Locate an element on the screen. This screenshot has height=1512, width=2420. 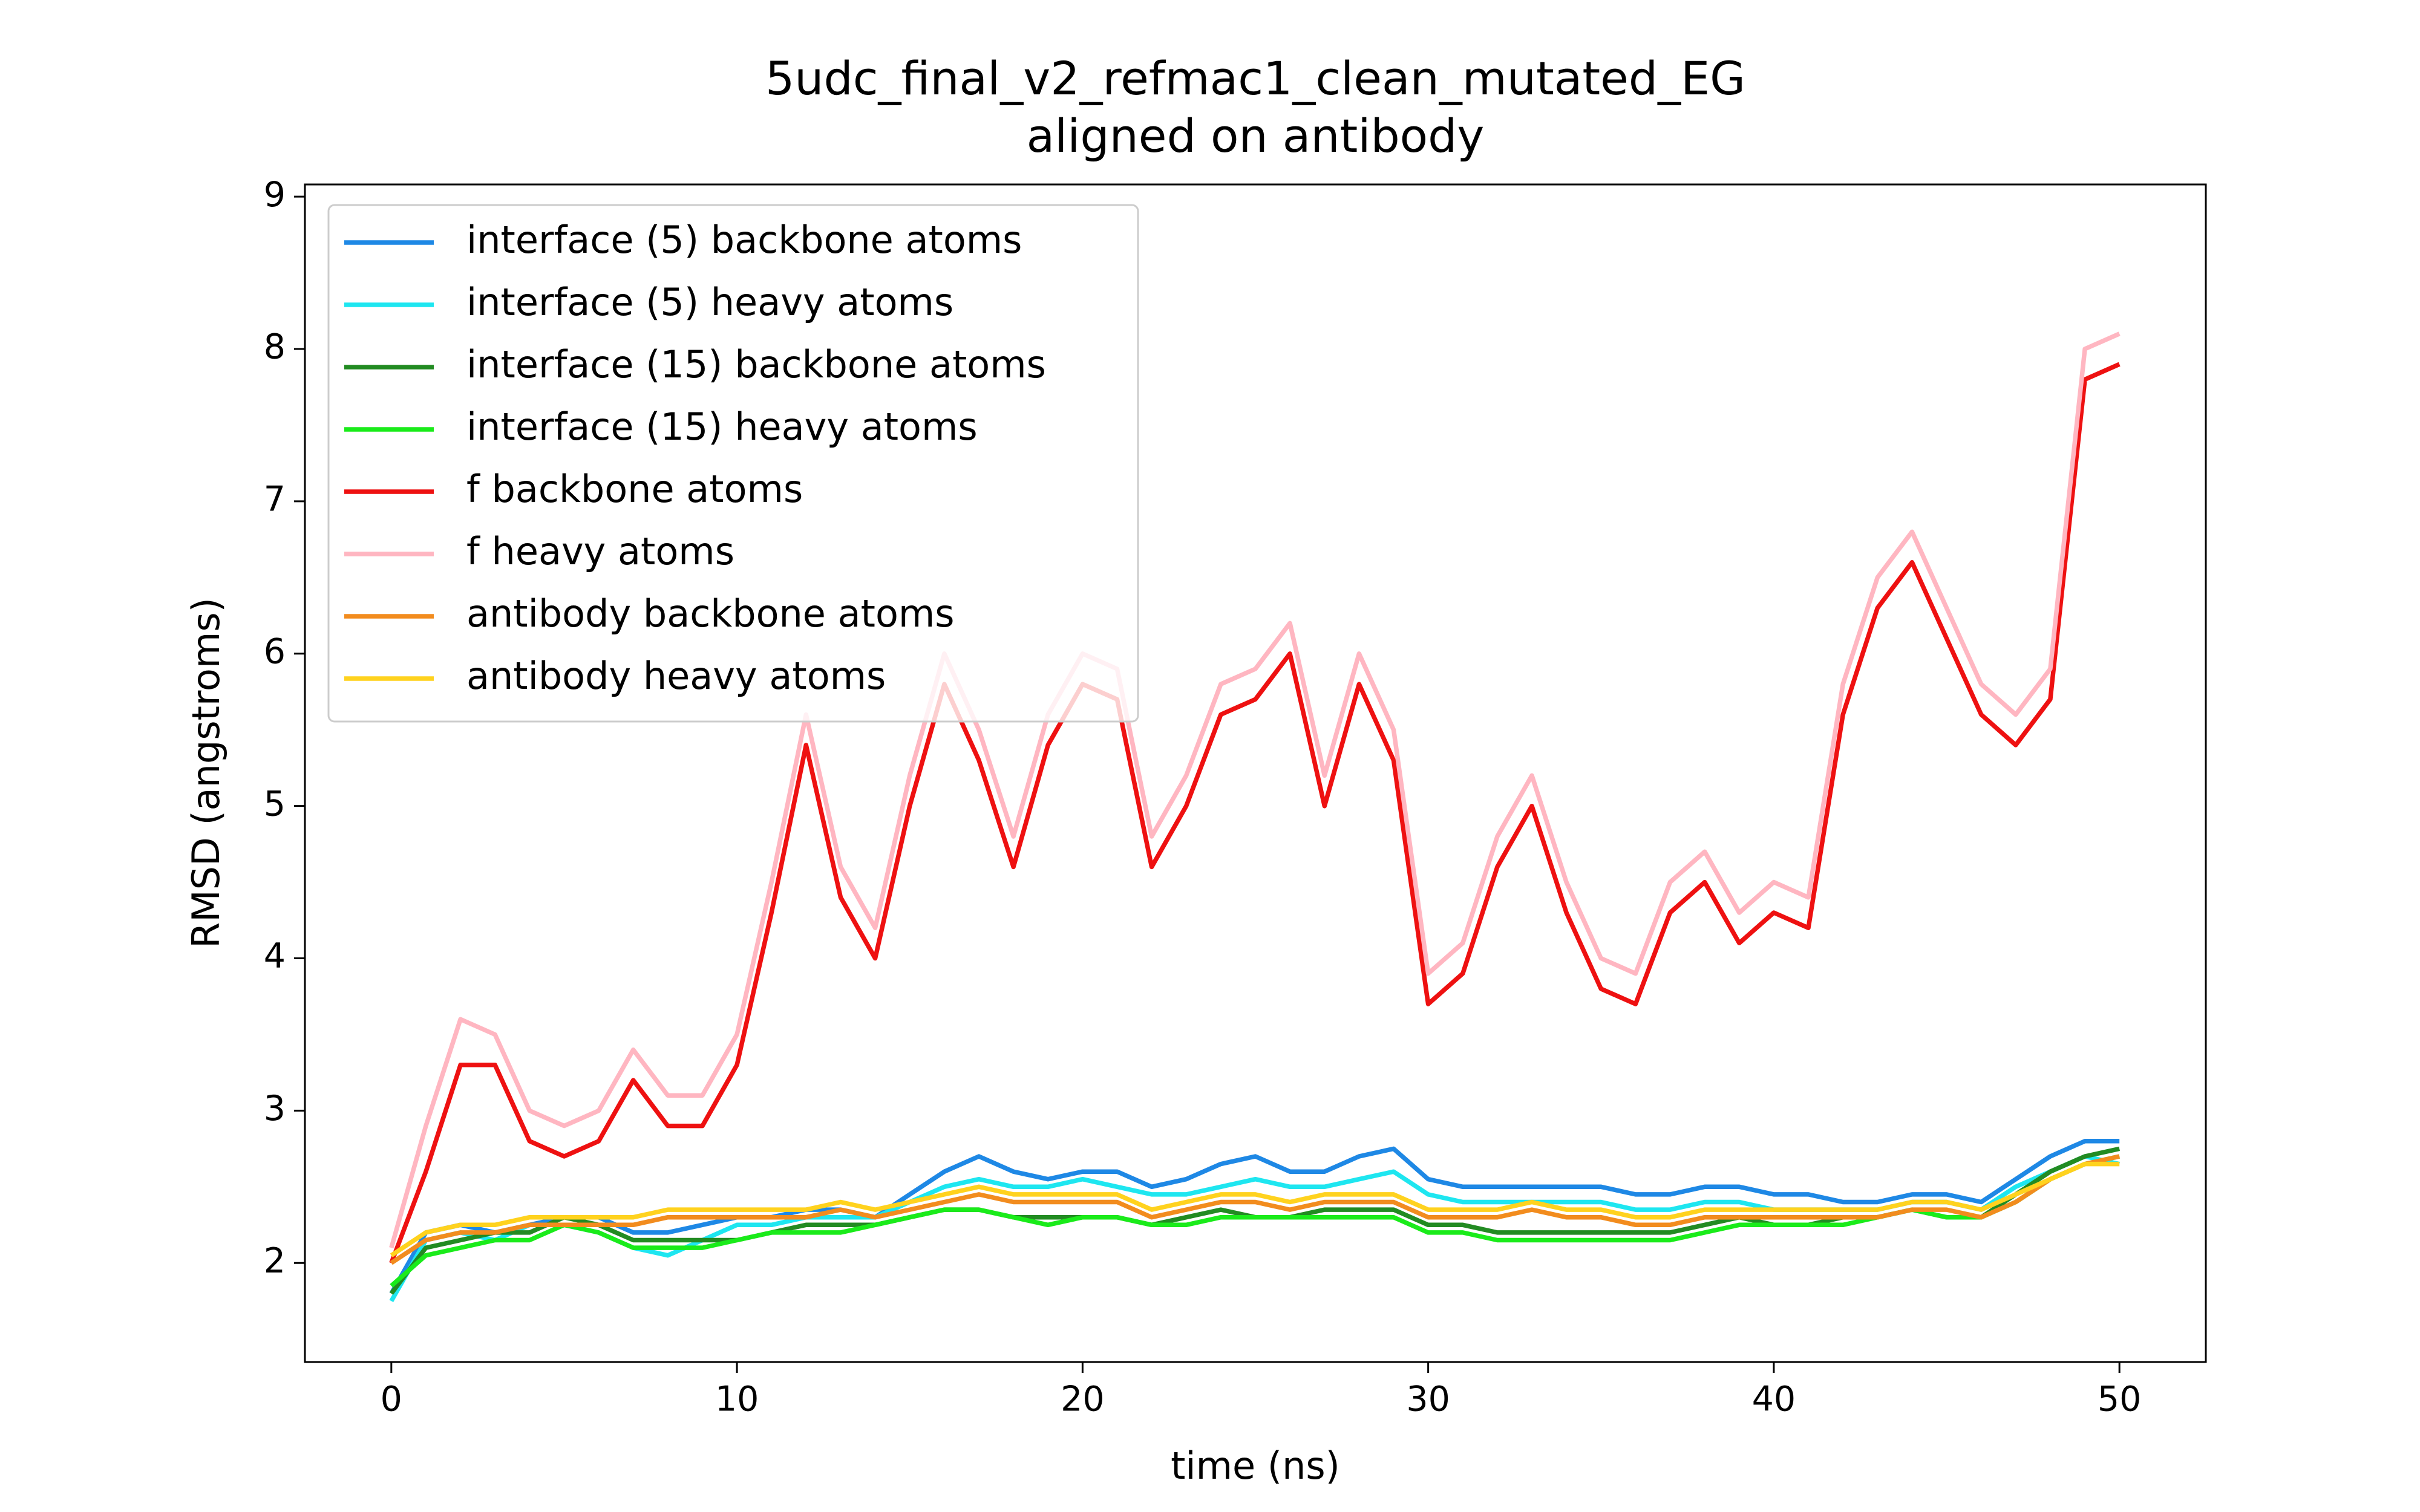
x-tick-label: 10 is located at coordinates (737, 1400).